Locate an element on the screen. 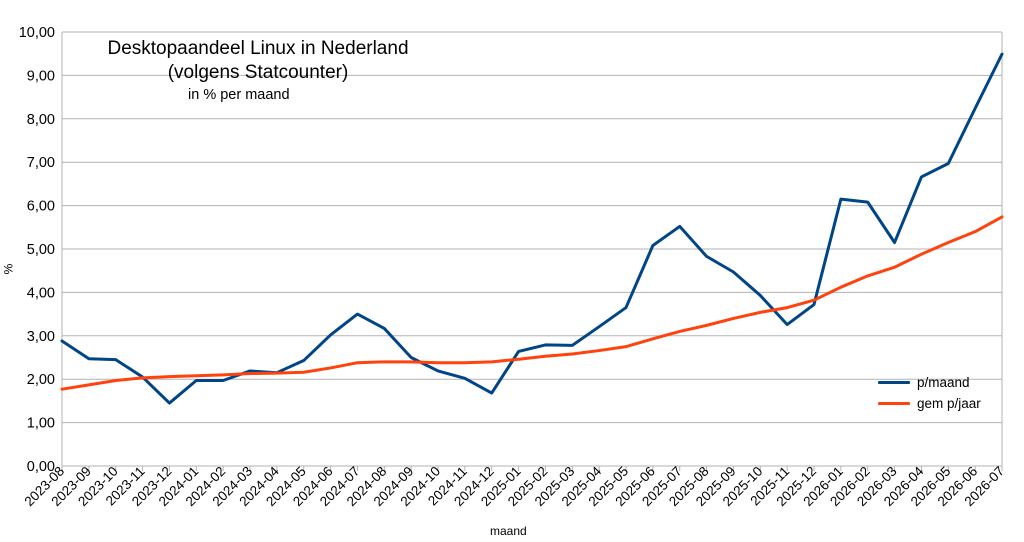 This screenshot has width=1024, height=542. y-axis-label: % is located at coordinates (8, 269).